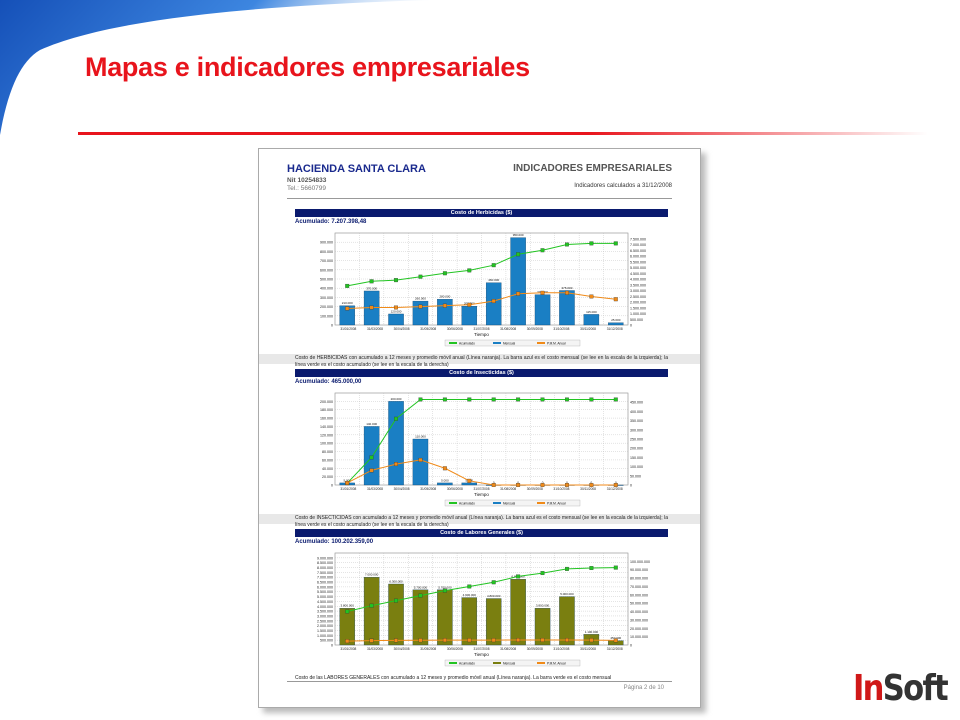 This screenshot has height=720, width=960. What do you see at coordinates (479, 198) in the screenshot?
I see `header-rule` at bounding box center [479, 198].